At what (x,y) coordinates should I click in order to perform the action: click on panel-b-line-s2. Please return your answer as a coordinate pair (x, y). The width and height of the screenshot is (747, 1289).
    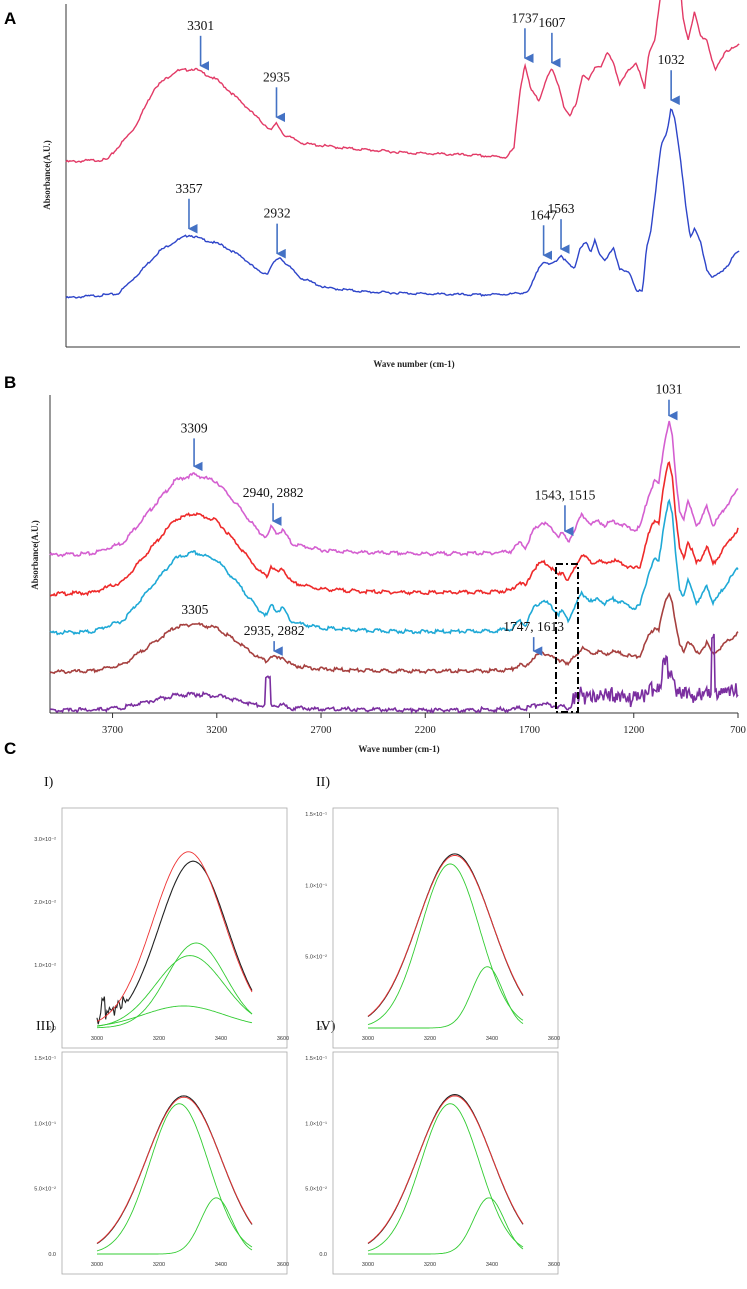
    Looking at the image, I should click on (394, 529).